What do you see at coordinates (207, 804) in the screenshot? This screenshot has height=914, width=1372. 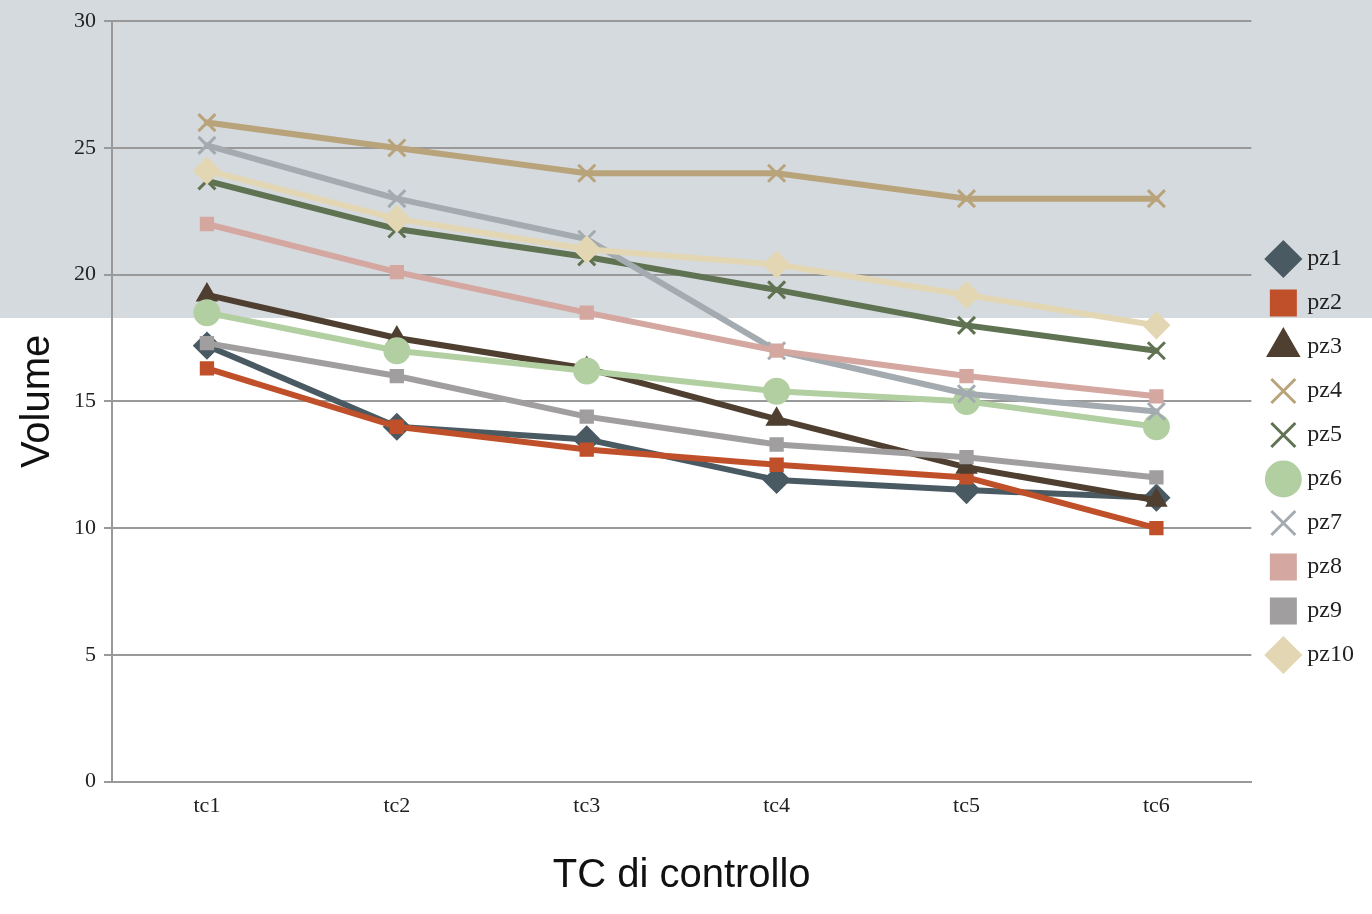 I see `x-tick-label: tc1` at bounding box center [207, 804].